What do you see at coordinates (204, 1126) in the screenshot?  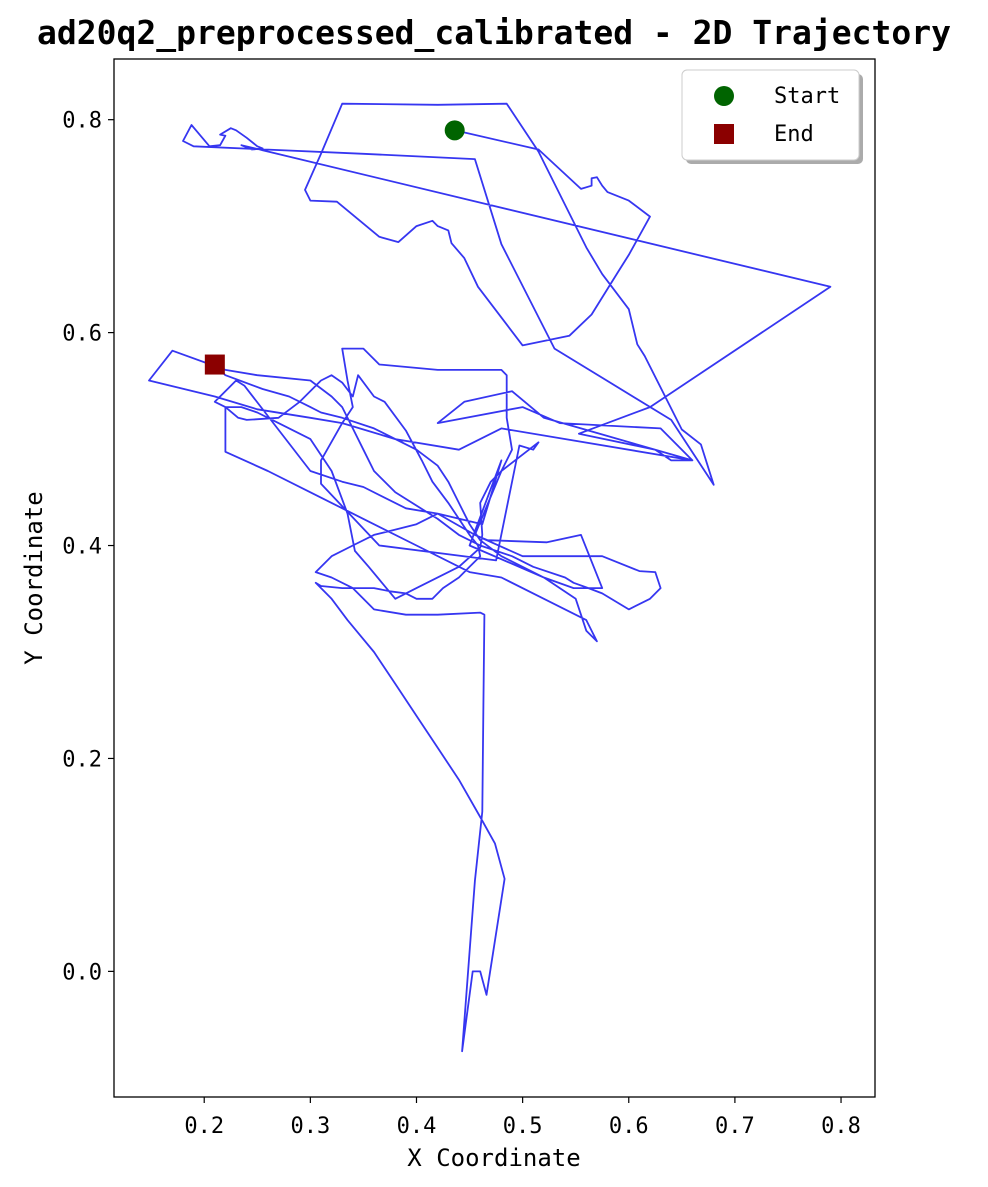 I see `x-tick-label: 0.2` at bounding box center [204, 1126].